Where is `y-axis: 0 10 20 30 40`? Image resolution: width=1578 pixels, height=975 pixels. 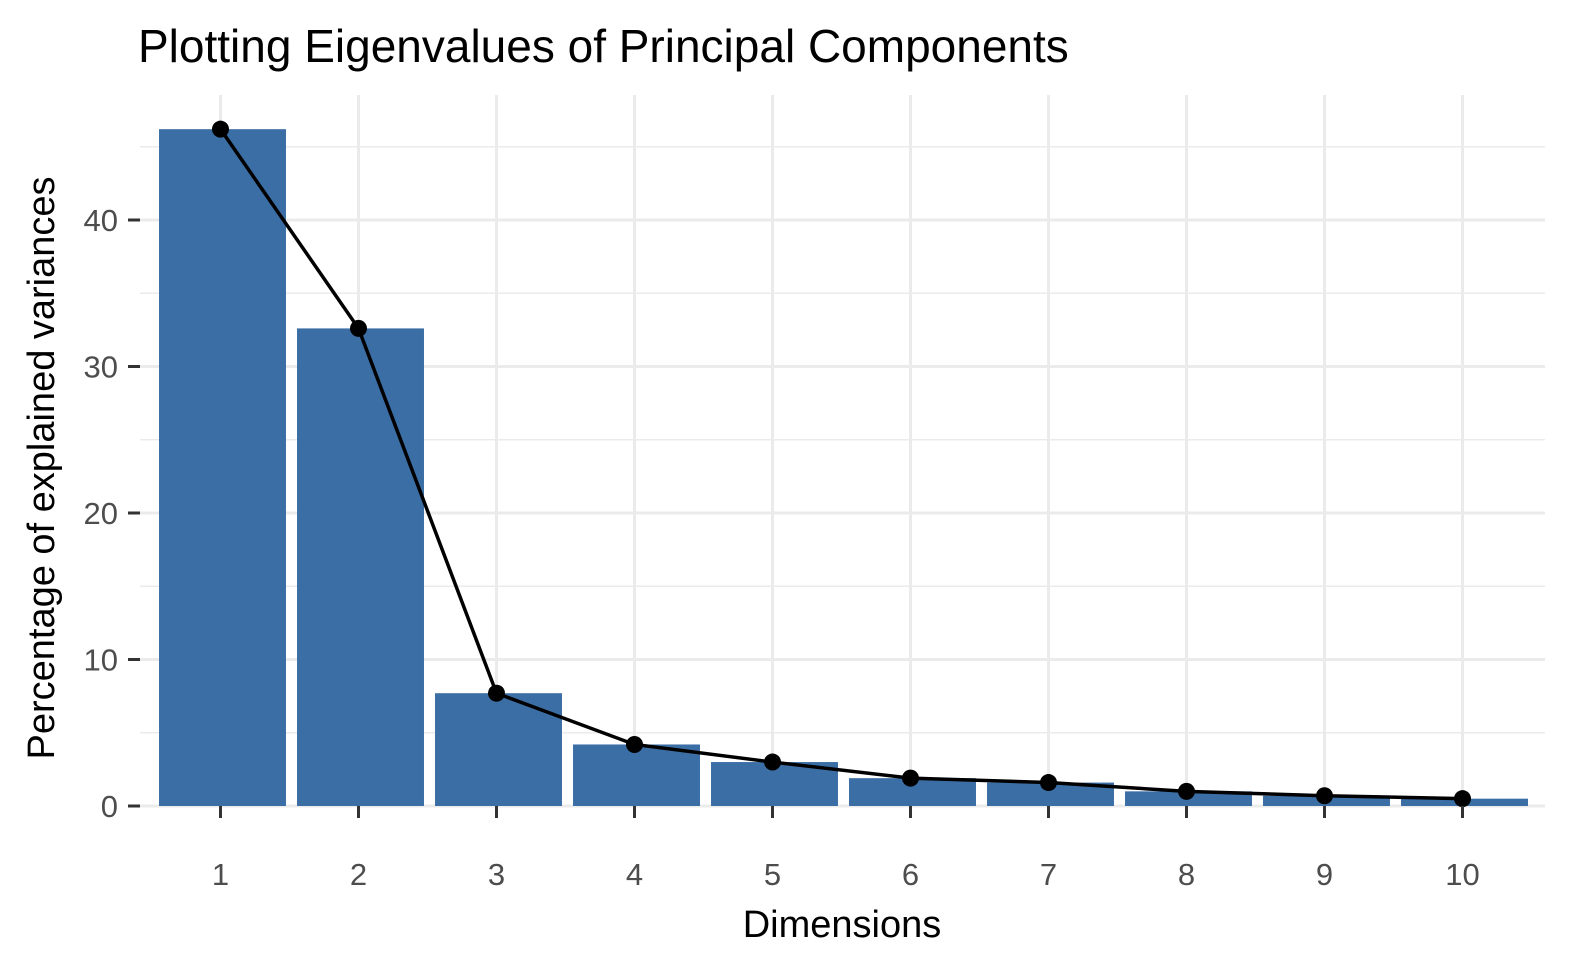 y-axis: 0 10 20 30 40 is located at coordinates (112, 513).